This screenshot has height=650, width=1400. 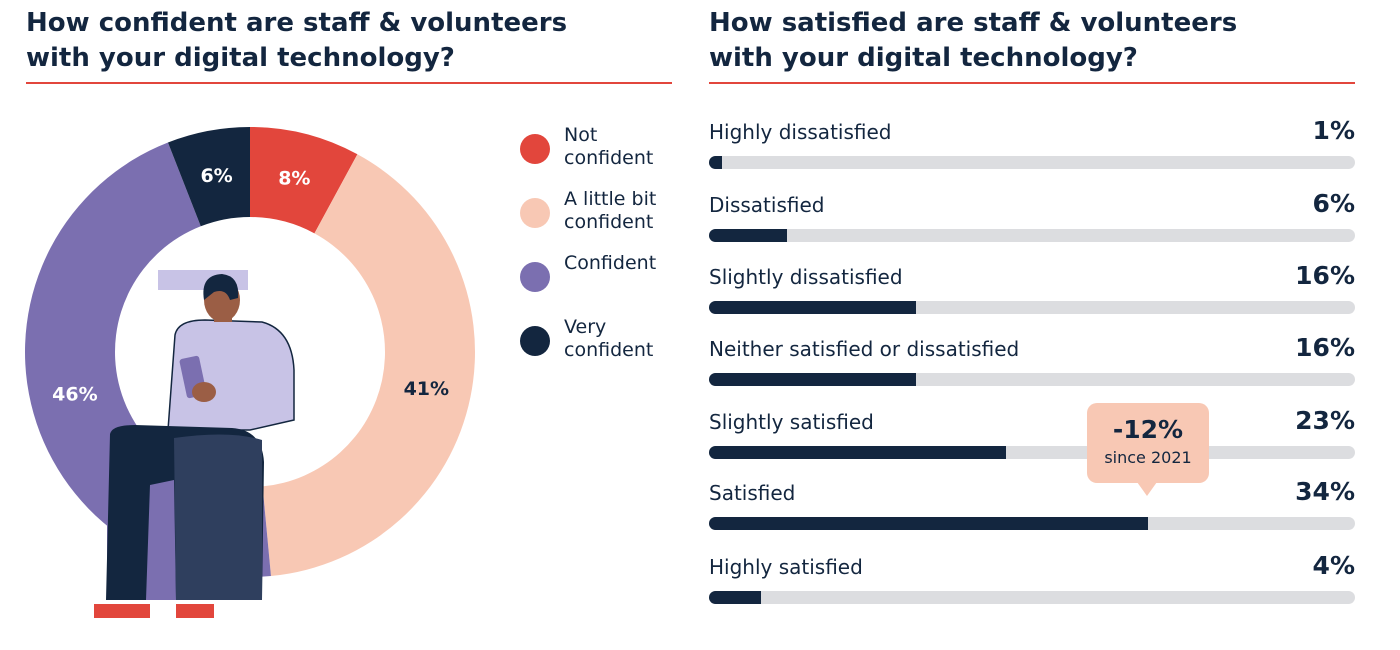 What do you see at coordinates (609, 146) in the screenshot?
I see `legend-label: Not confident` at bounding box center [609, 146].